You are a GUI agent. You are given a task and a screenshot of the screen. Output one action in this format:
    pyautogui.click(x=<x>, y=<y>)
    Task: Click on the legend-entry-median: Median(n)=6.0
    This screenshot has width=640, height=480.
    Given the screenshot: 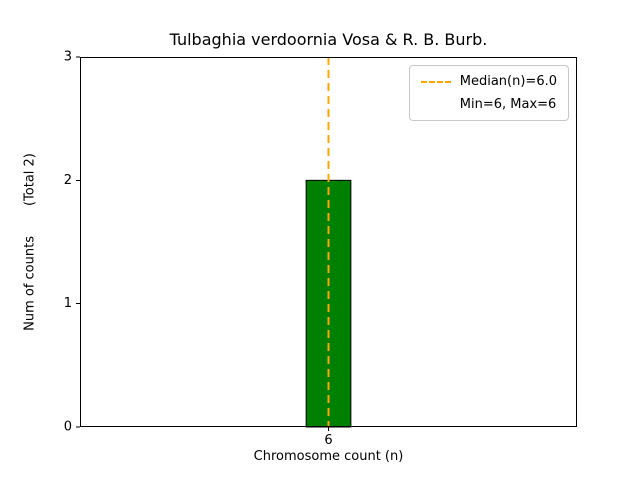 What is the action you would take?
    pyautogui.click(x=488, y=82)
    